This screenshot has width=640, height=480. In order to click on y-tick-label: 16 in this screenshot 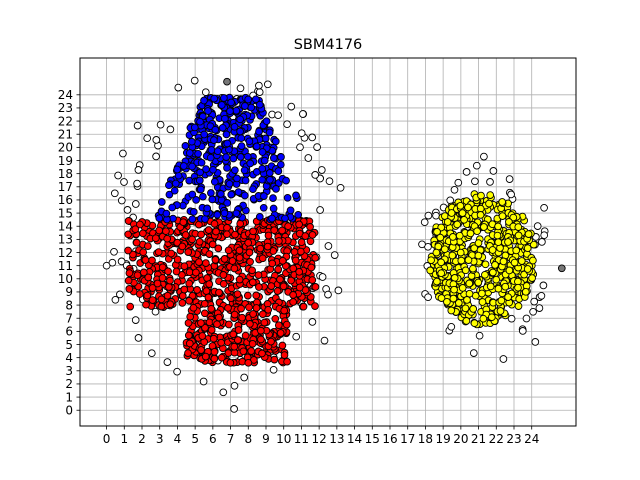, I will do `click(65, 200)`.